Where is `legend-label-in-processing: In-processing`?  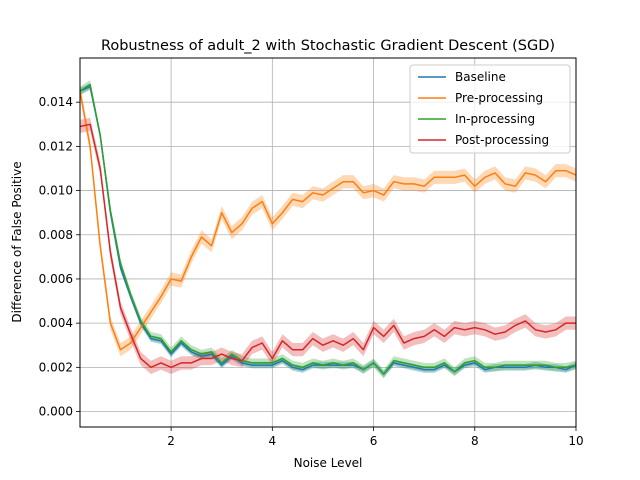 legend-label-in-processing: In-processing is located at coordinates (495, 119).